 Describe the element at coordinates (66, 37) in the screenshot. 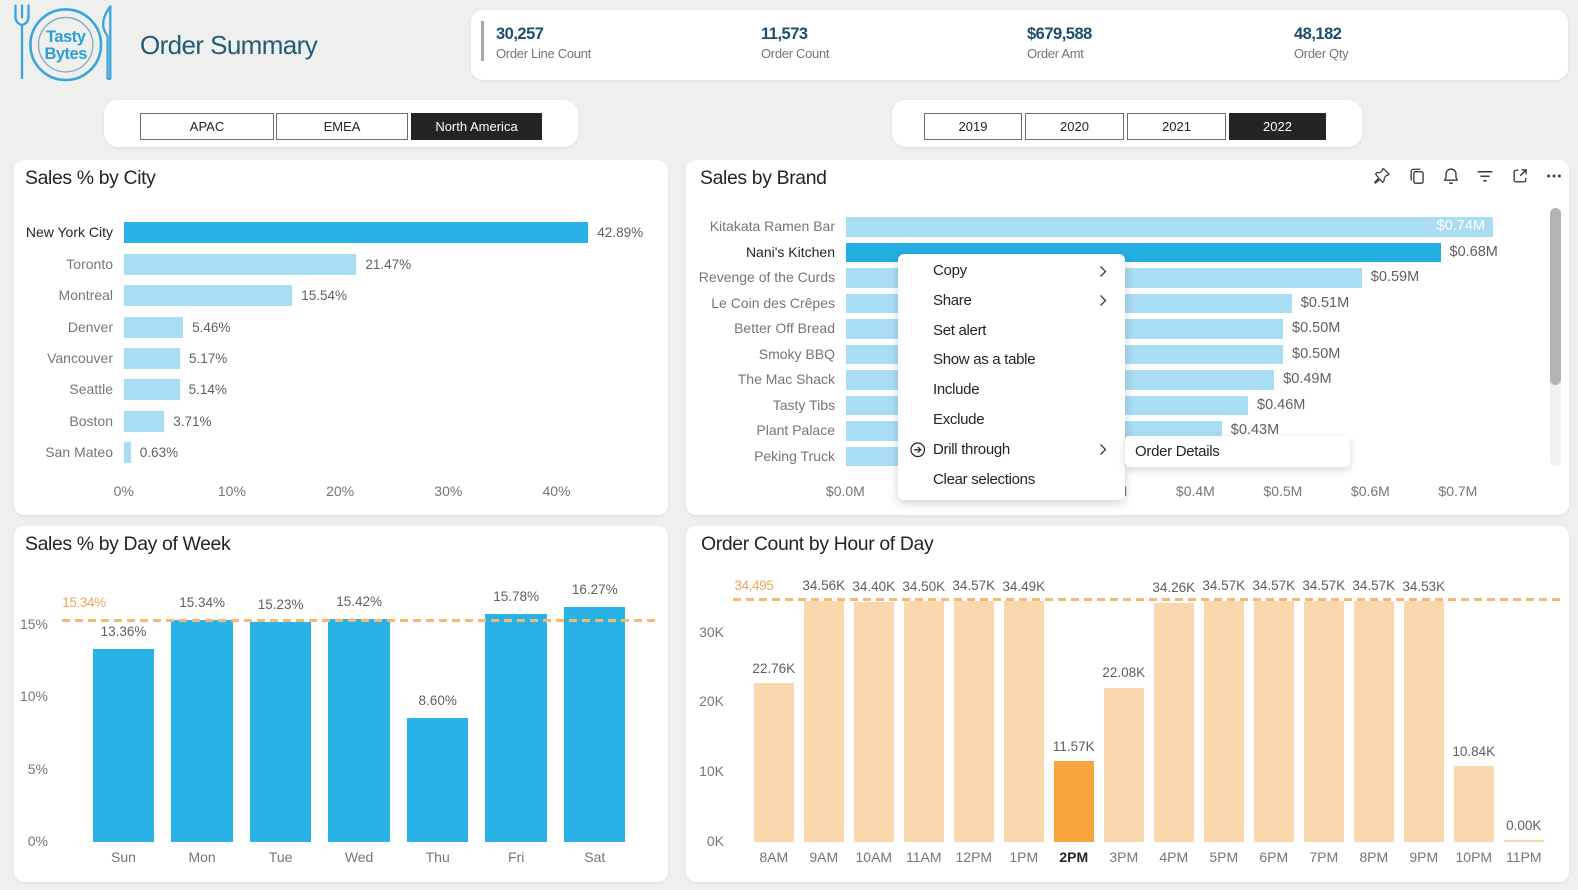

I see `svg-text: Tasty` at that location.